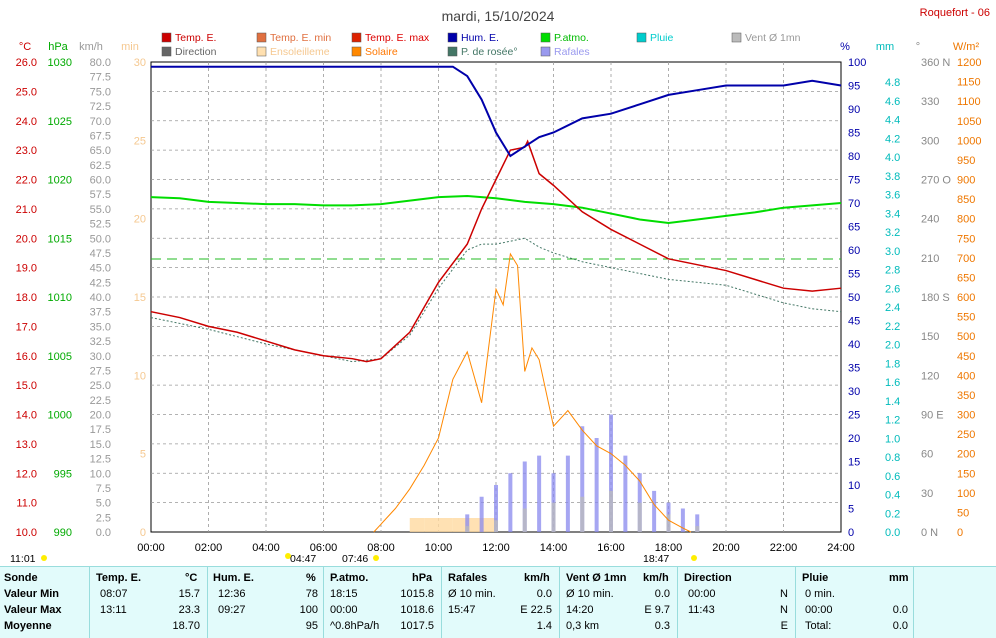  I want to click on press-tick: 1000, so click(60, 416).